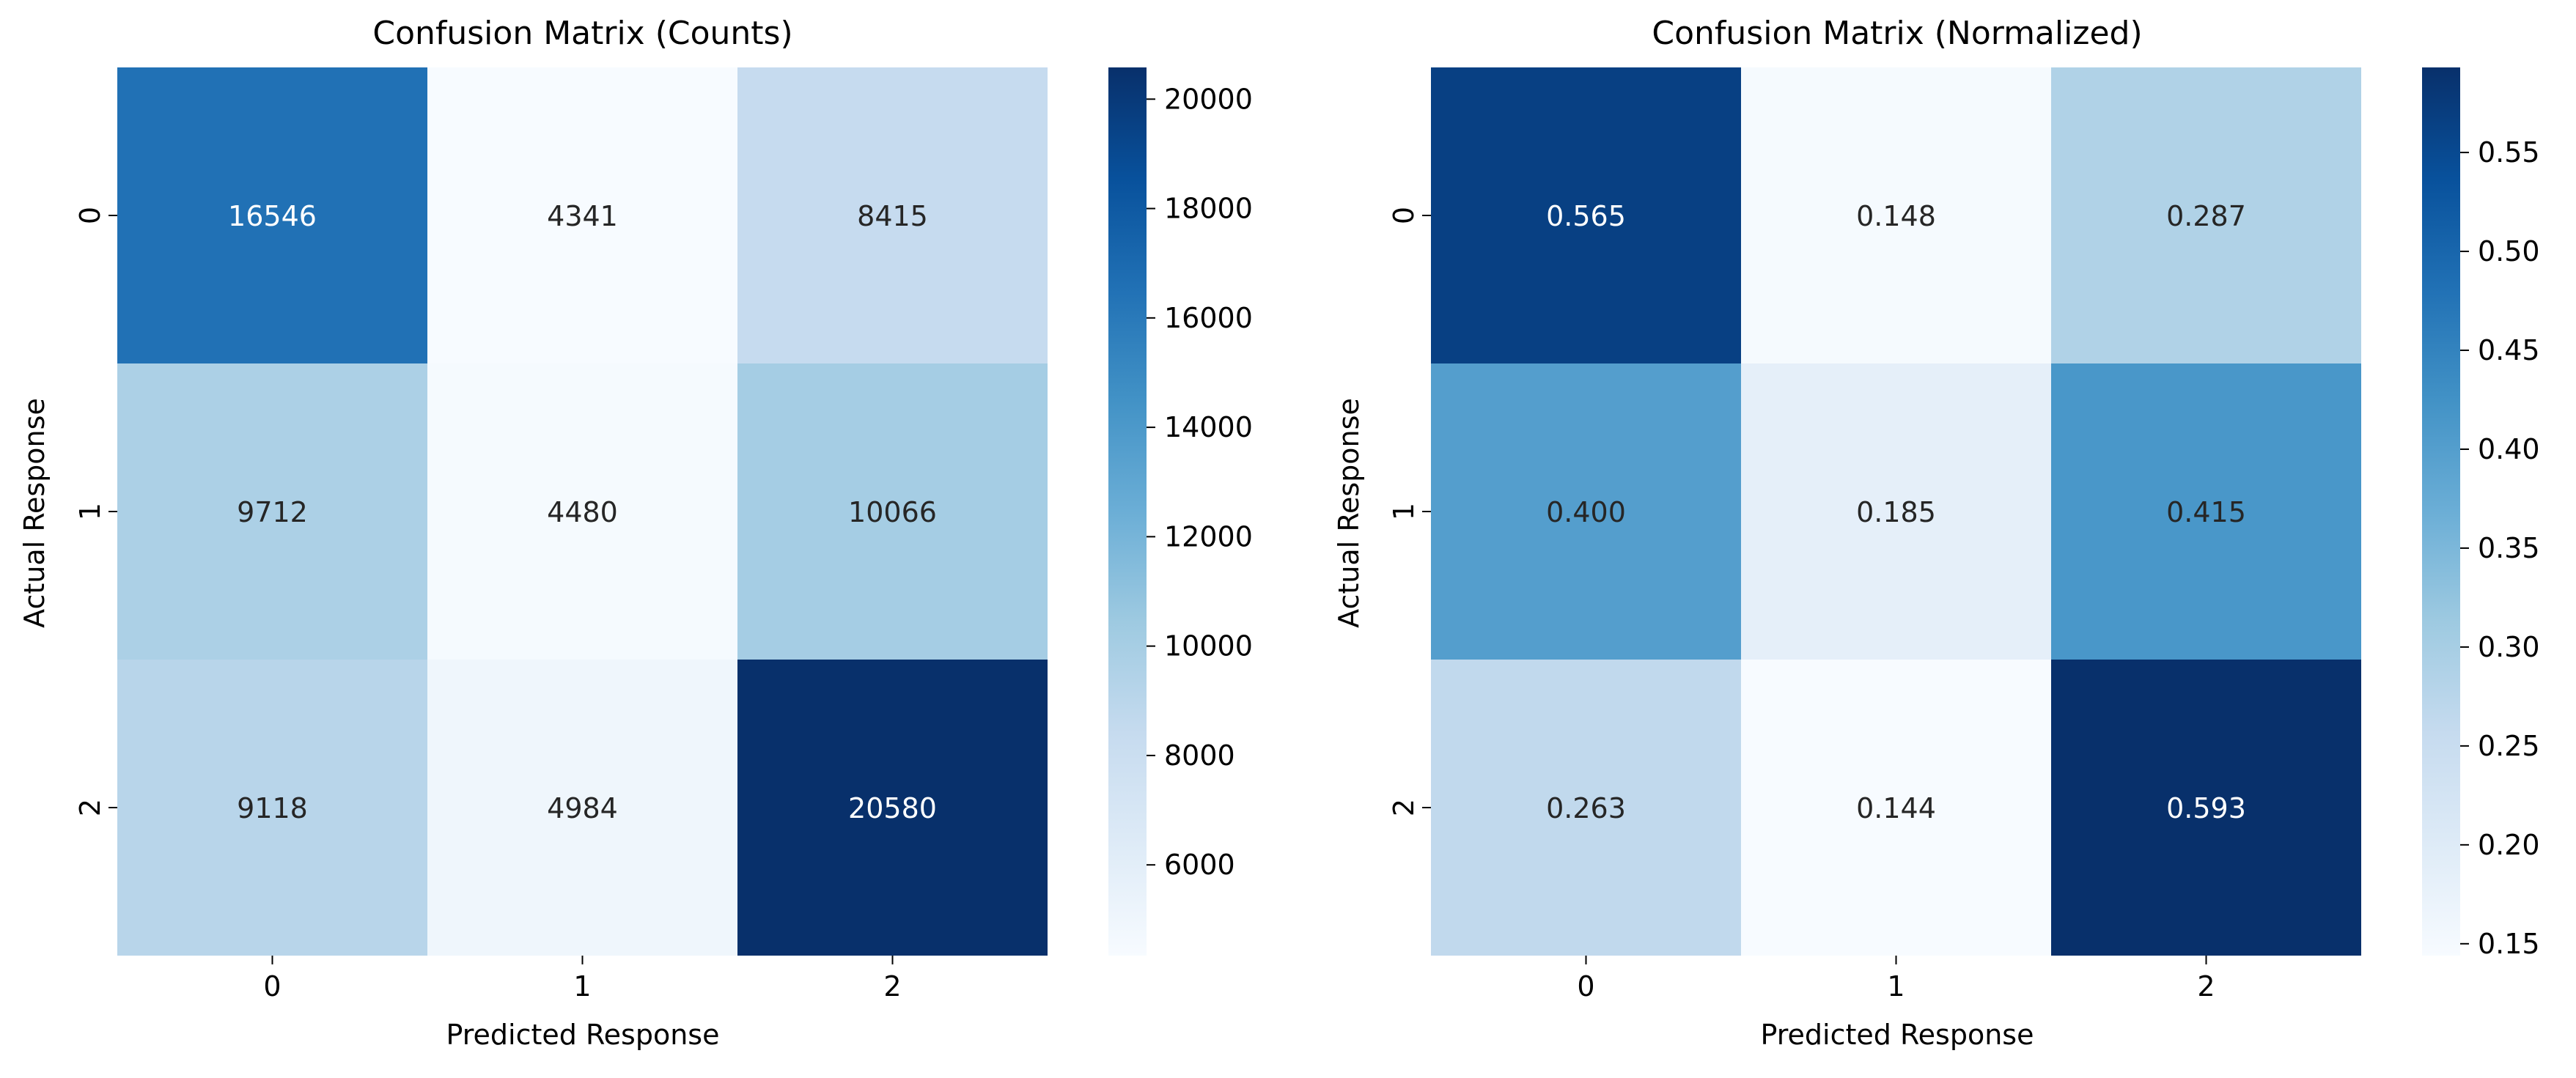 The image size is (2576, 1078). I want to click on cell-value-label: 0.185, so click(1896, 512).